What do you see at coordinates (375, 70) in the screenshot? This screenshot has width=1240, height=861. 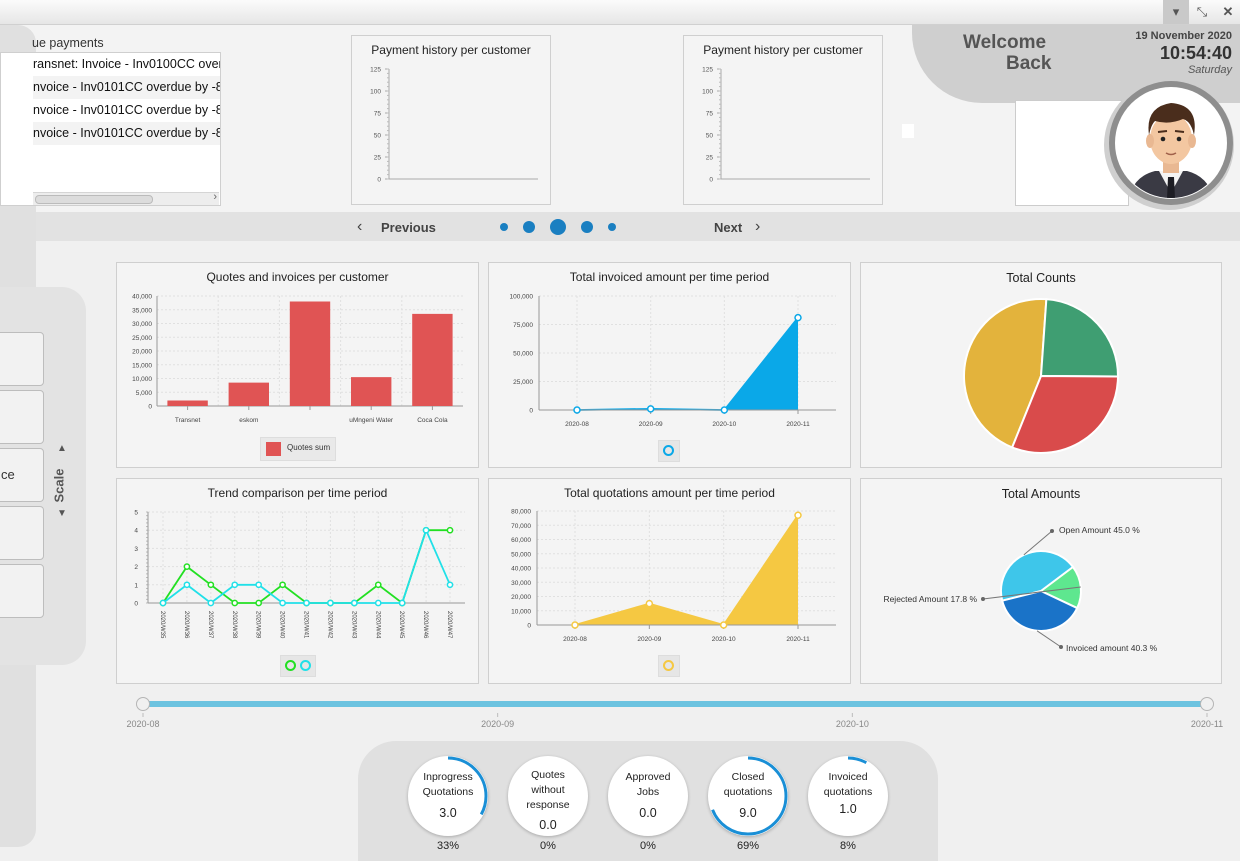 I see `y-tick-label: 125` at bounding box center [375, 70].